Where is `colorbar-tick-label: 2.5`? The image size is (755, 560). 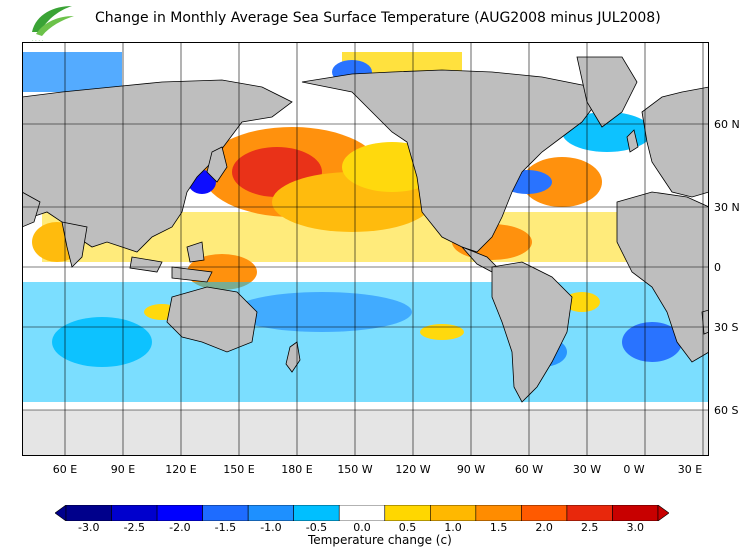 colorbar-tick-label: 2.5 is located at coordinates (589, 527).